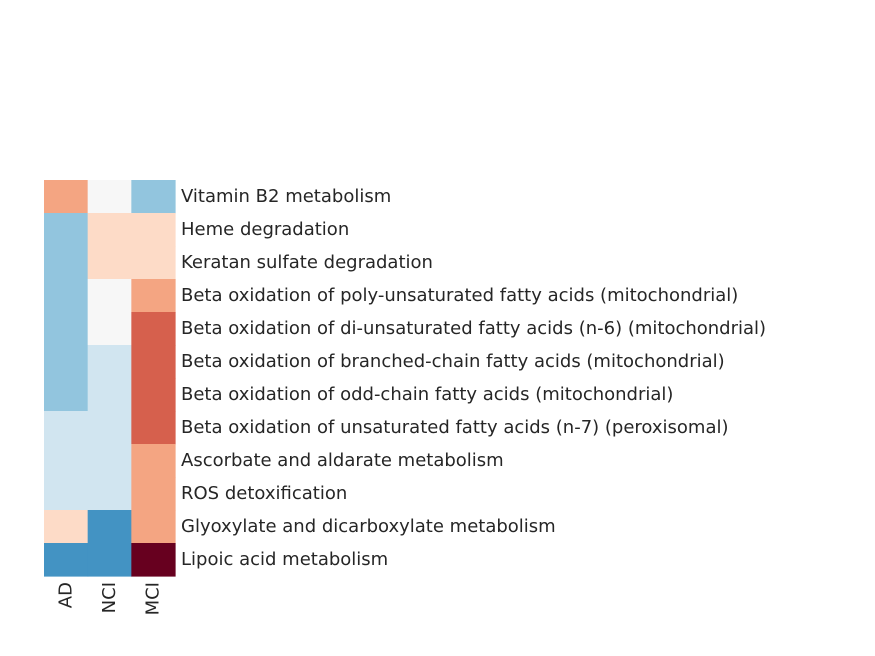  Describe the element at coordinates (342, 460) in the screenshot. I see `row-label: Ascorbate and aldarate metabolism` at that location.